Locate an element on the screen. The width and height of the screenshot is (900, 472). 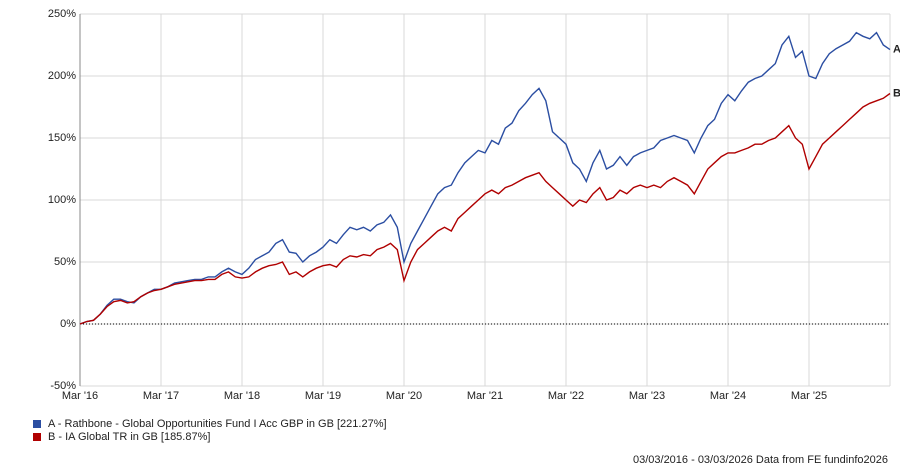
x-tick-label: Mar '24 is located at coordinates (728, 396).